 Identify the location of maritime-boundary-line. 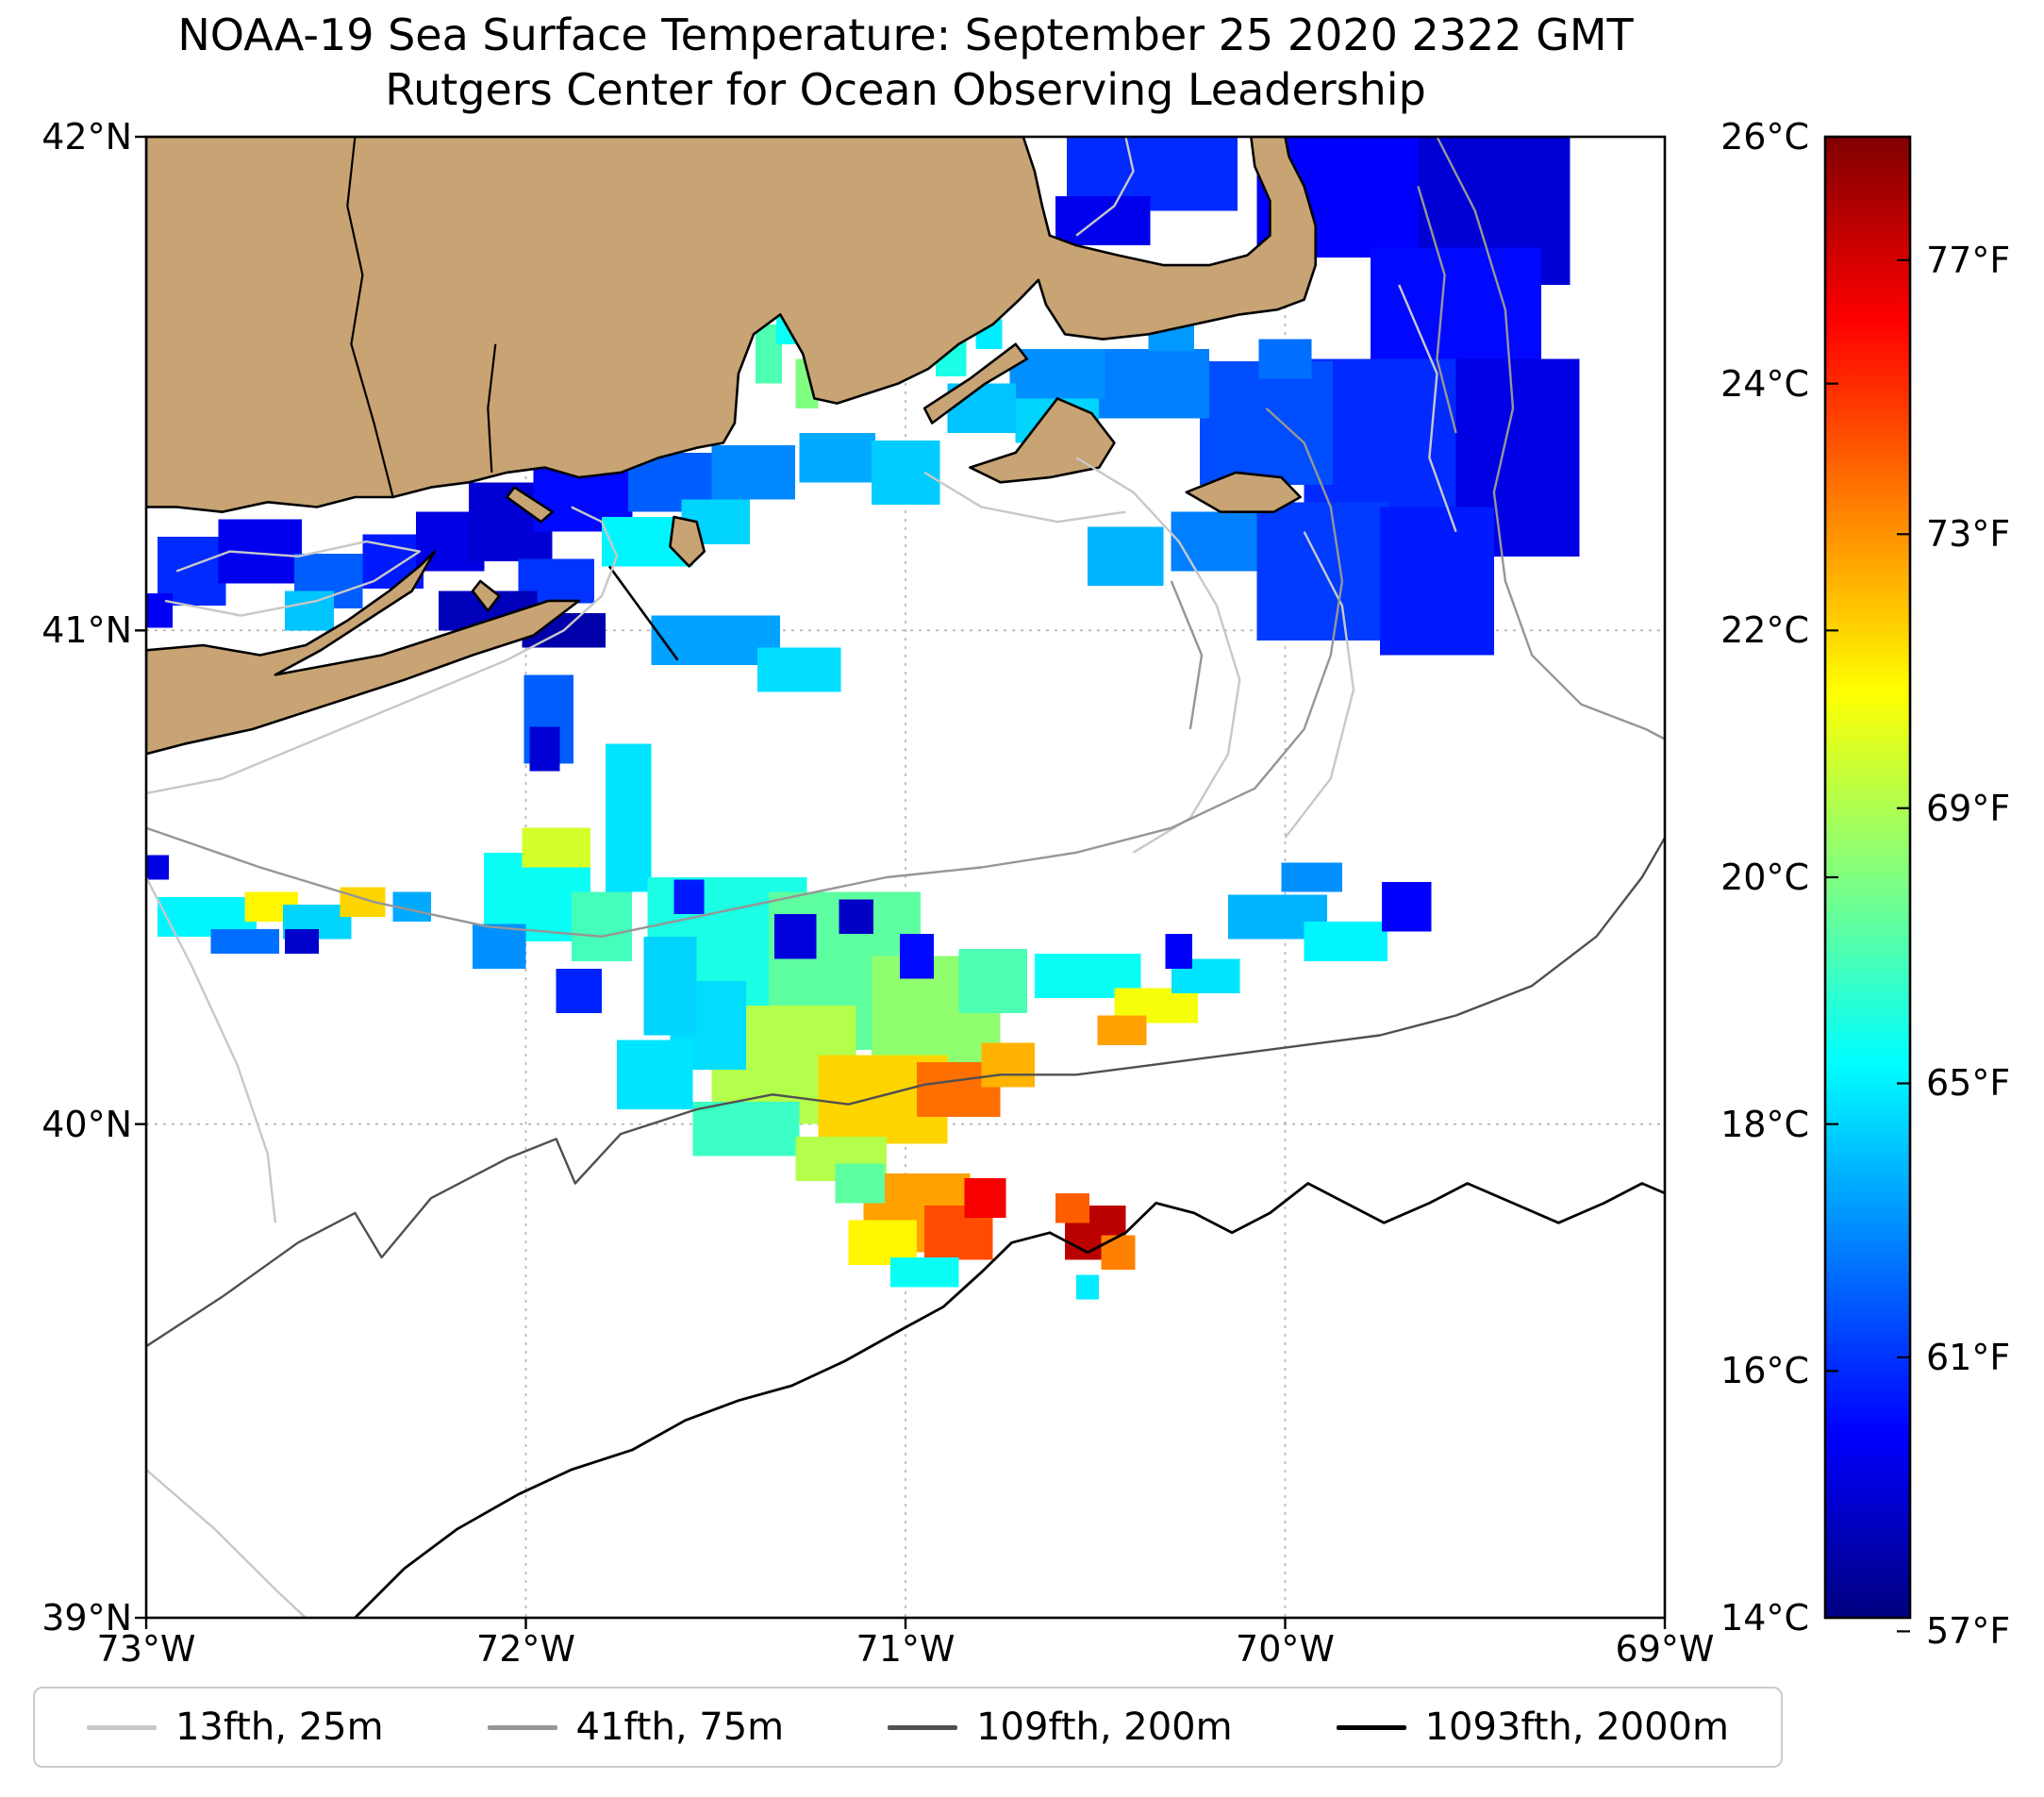
(643, 613).